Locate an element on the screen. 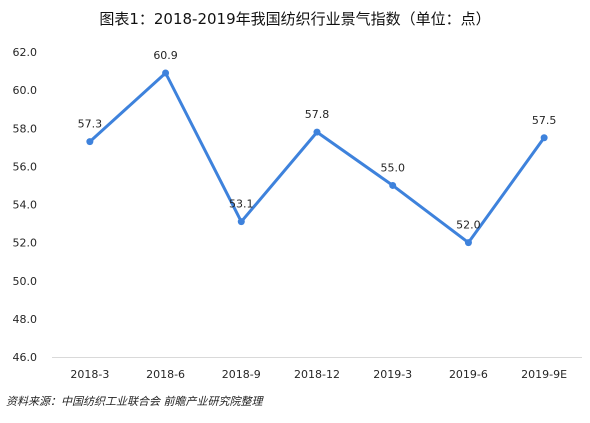  data-label: 52.0 is located at coordinates (468, 225).